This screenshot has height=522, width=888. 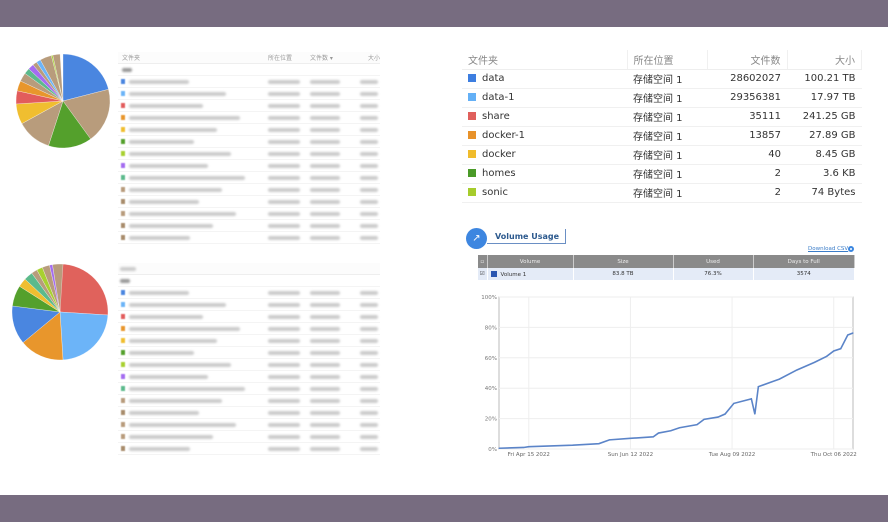 I want to click on share-name: sonic, so click(x=495, y=192).